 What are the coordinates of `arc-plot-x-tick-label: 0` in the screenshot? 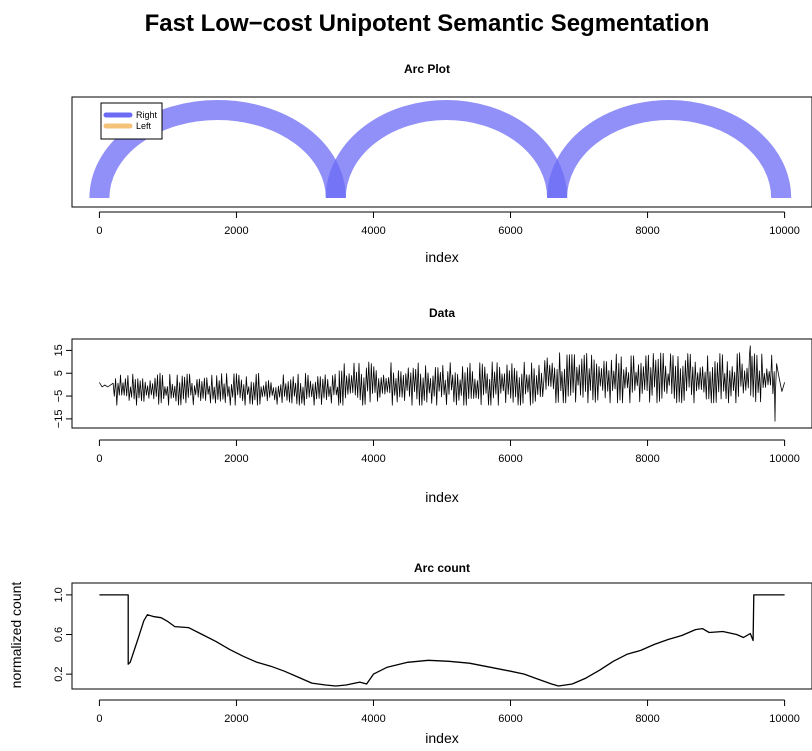 It's located at (99, 231).